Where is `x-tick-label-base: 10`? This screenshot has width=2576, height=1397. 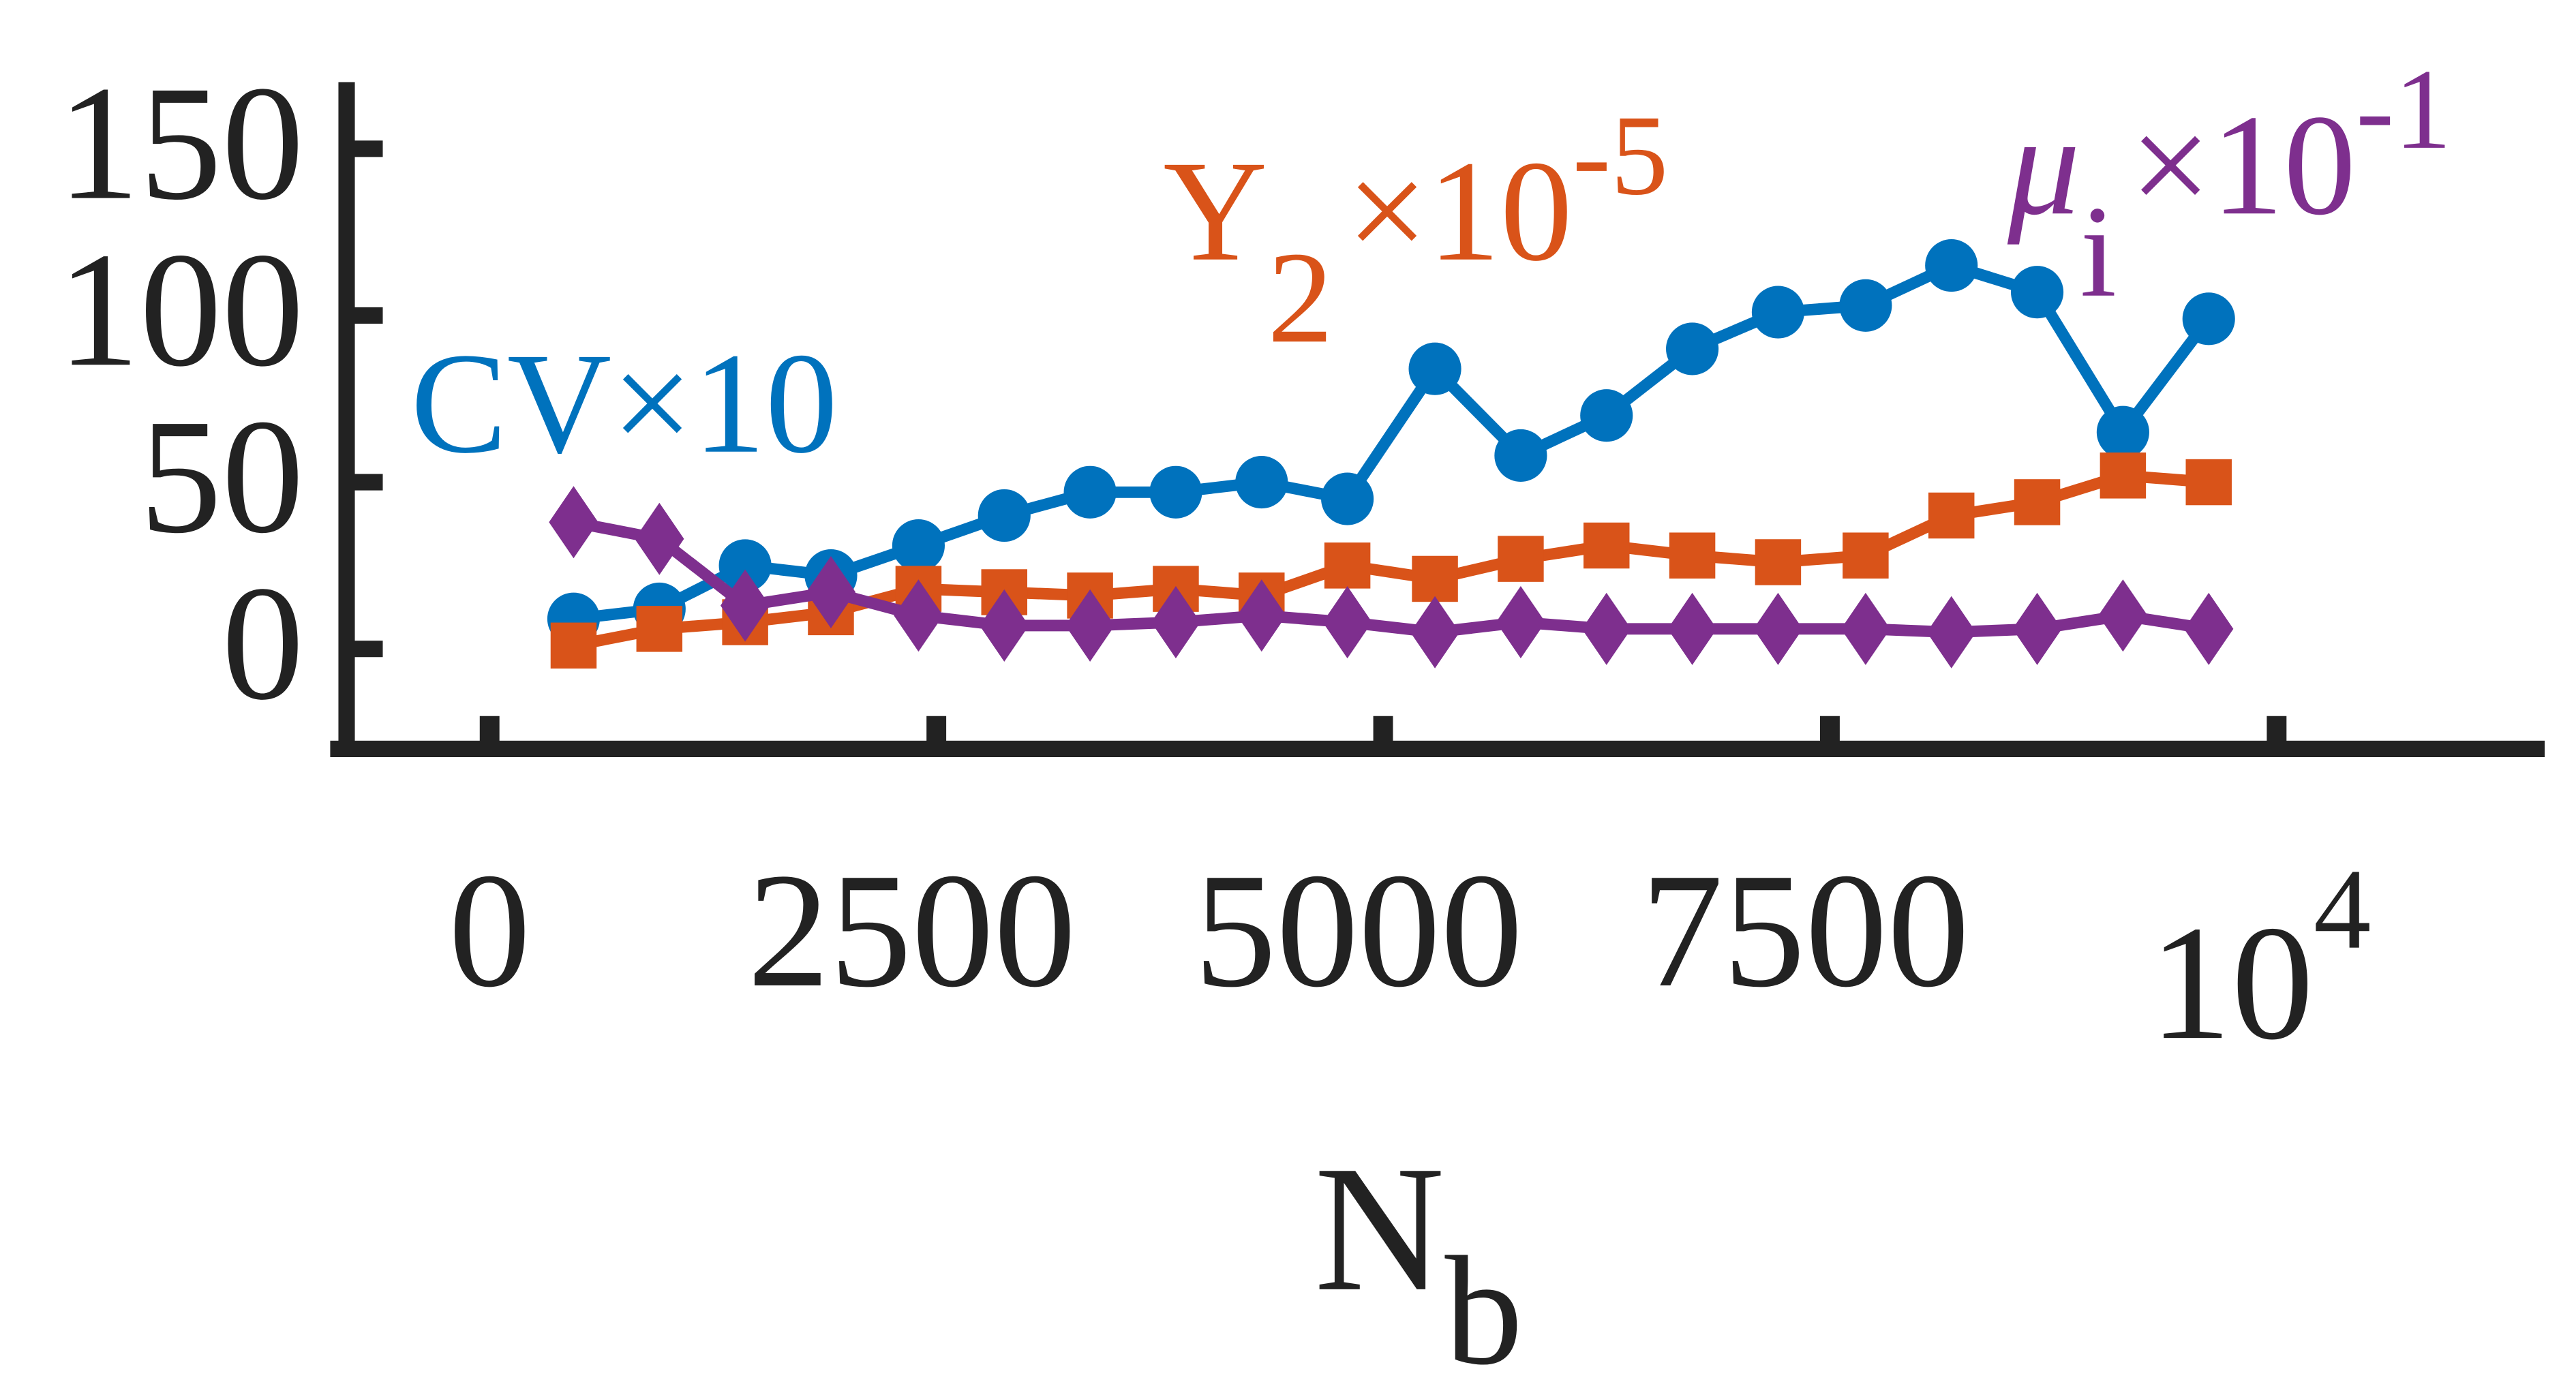
x-tick-label-base: 10 is located at coordinates (2231, 983).